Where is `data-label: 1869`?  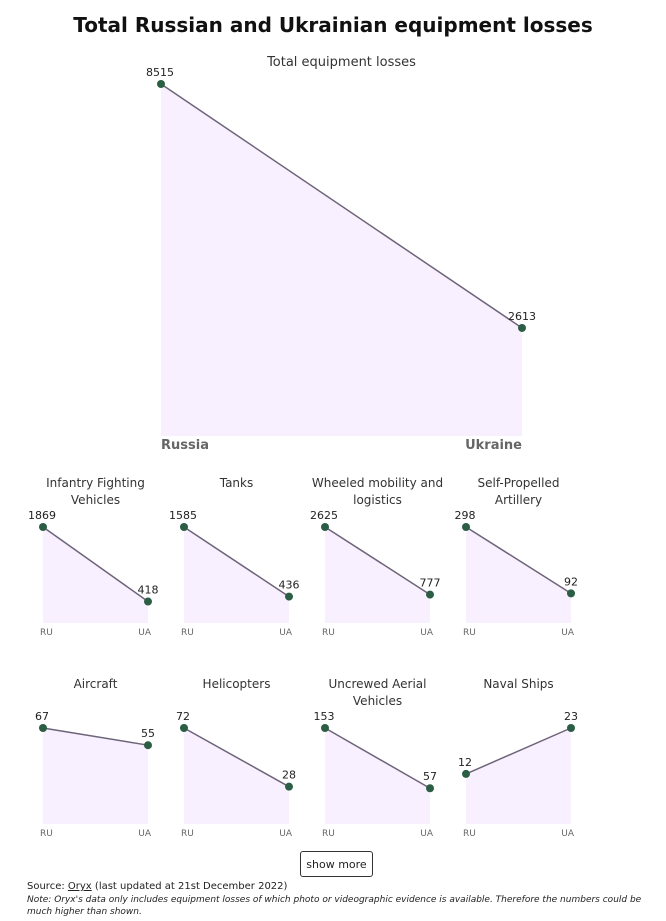
data-label: 1869 is located at coordinates (42, 515).